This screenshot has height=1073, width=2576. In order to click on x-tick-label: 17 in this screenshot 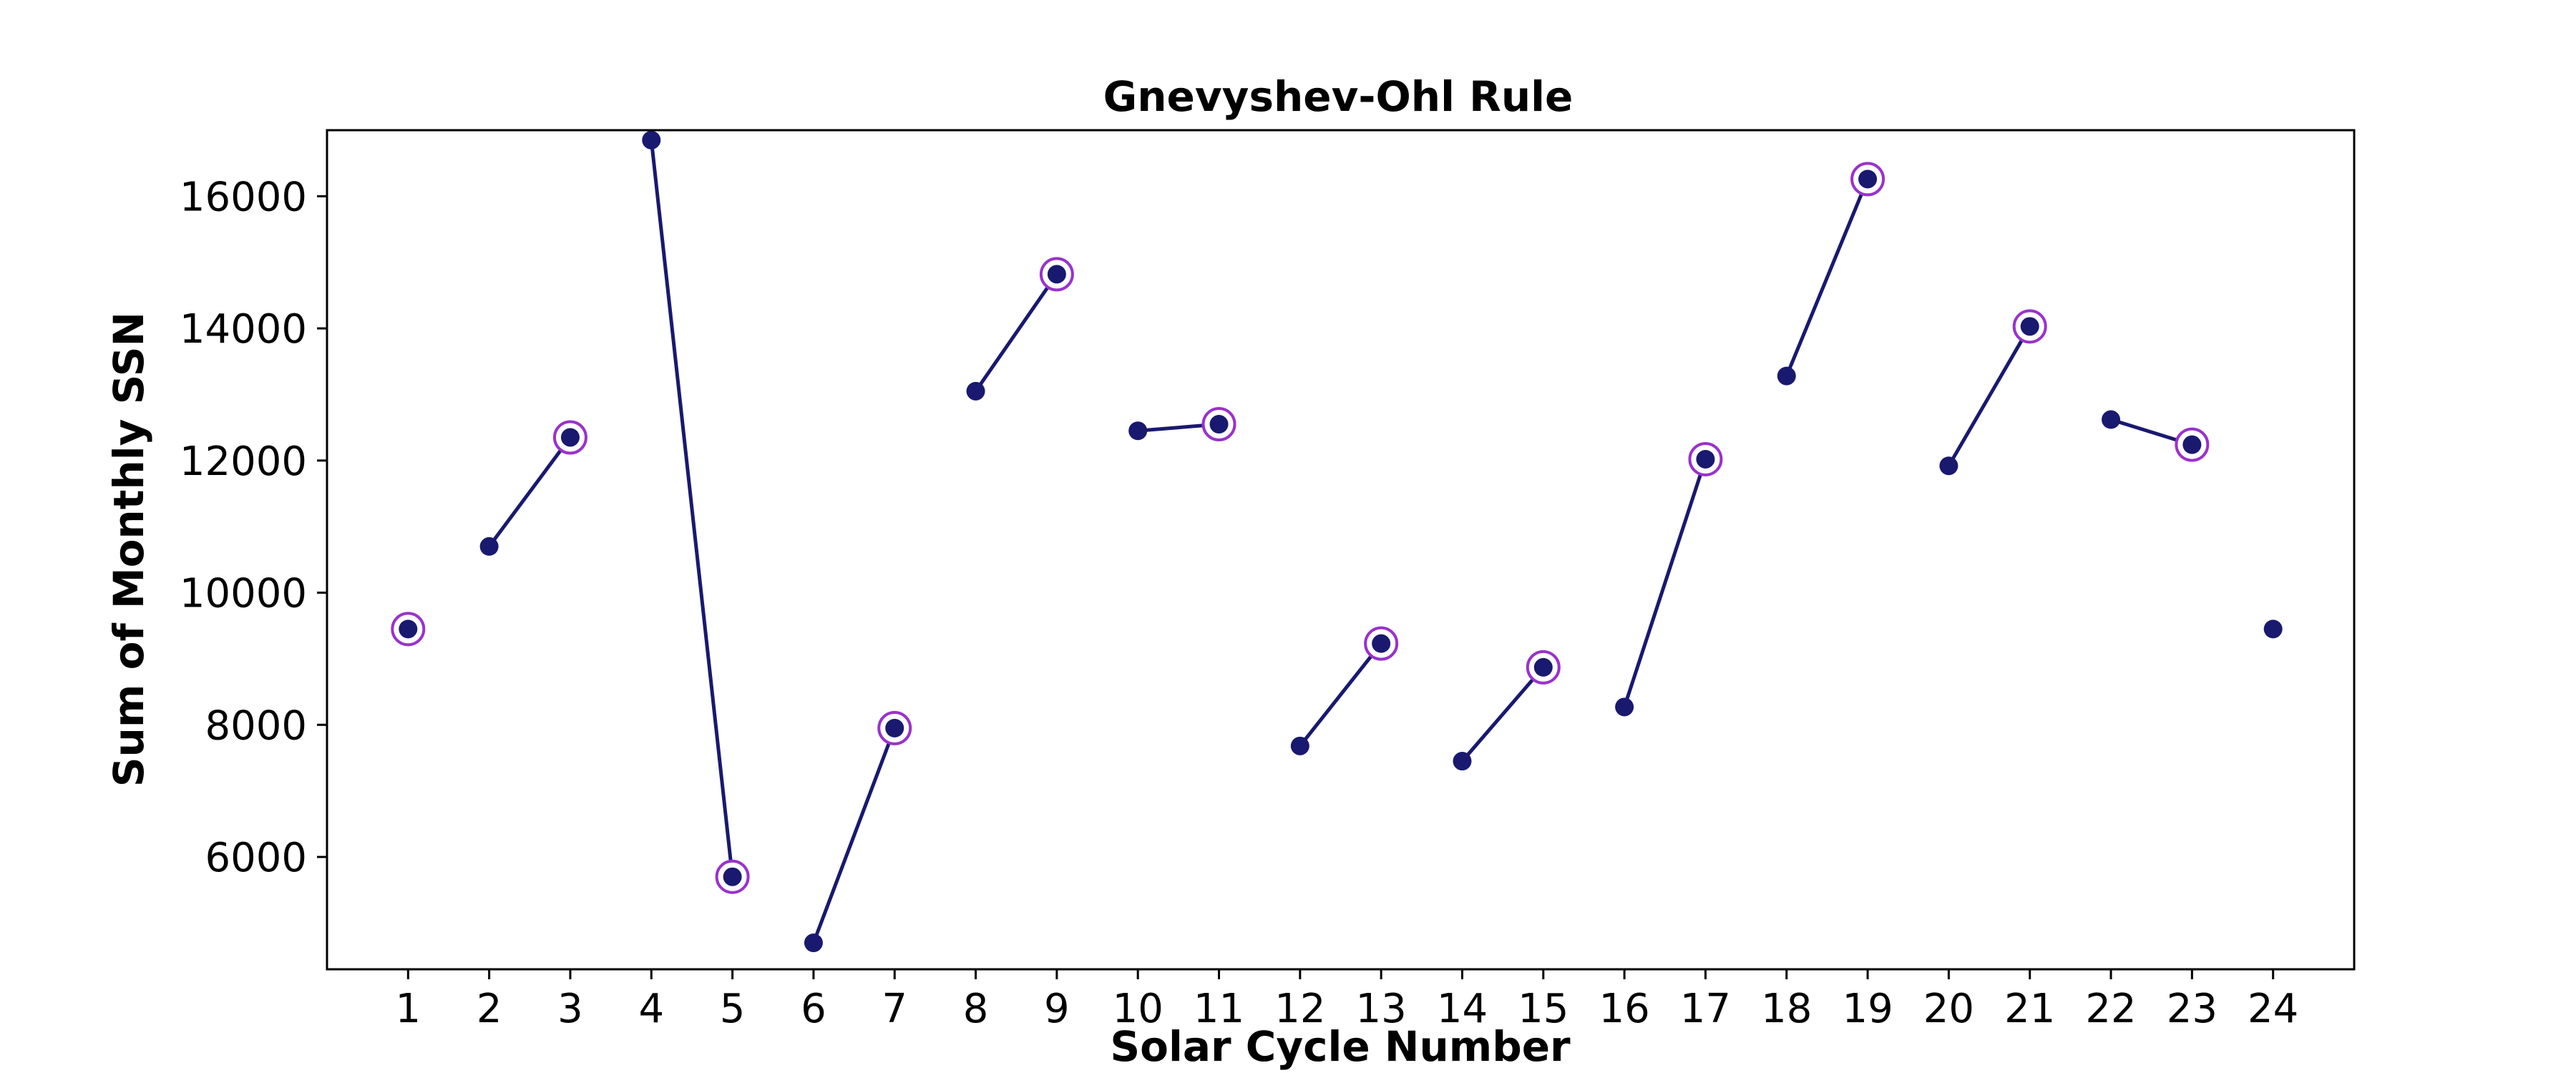, I will do `click(1705, 1009)`.